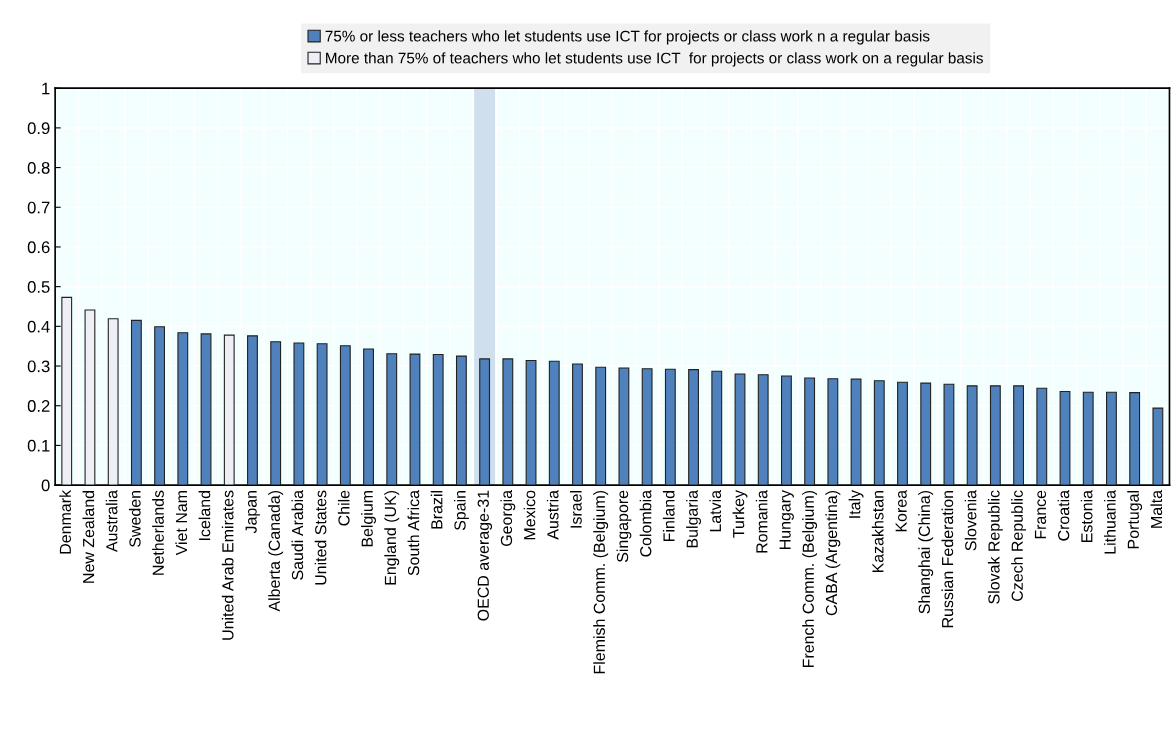  Describe the element at coordinates (38, 207) in the screenshot. I see `y-tick-label: 0.7` at that location.